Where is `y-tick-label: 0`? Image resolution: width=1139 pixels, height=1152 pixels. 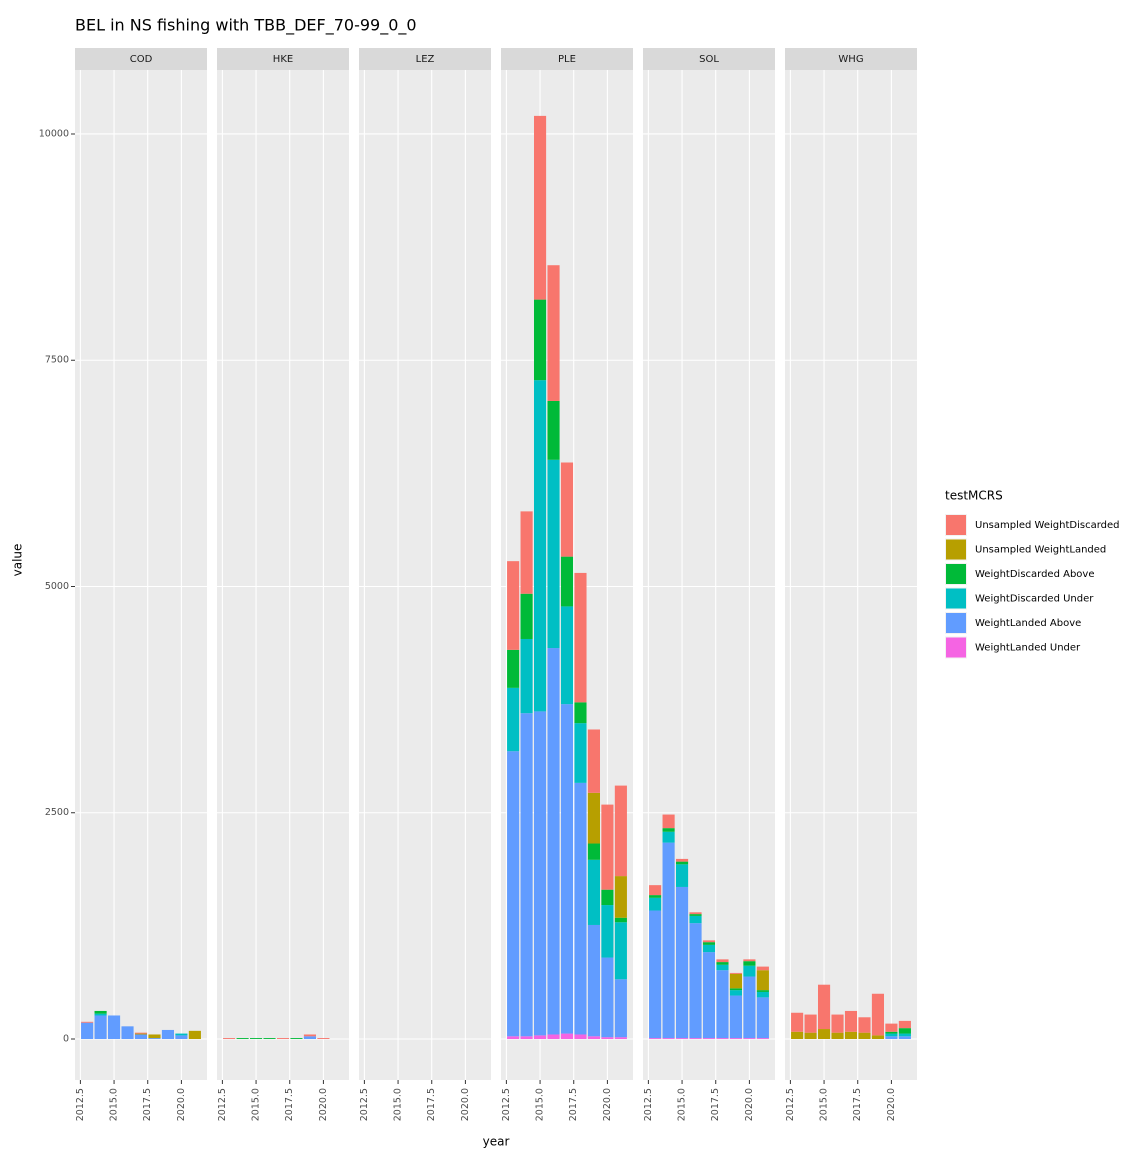 y-tick-label: 0 is located at coordinates (66, 1039).